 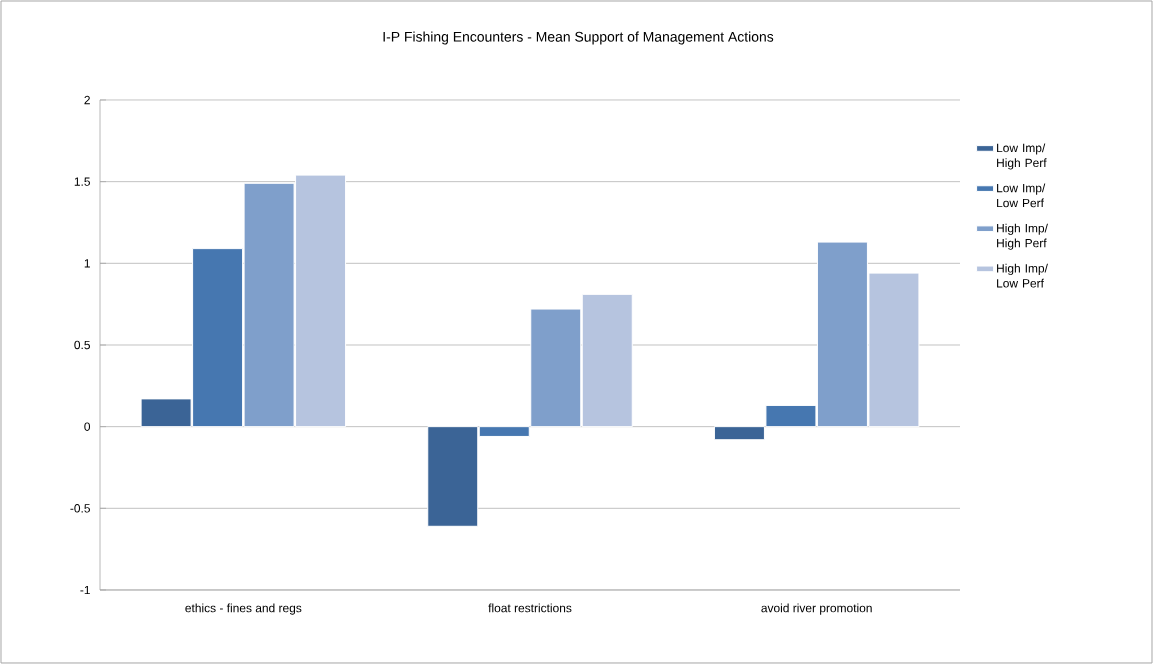 I want to click on y-tick-label: -0.5, so click(x=80, y=508).